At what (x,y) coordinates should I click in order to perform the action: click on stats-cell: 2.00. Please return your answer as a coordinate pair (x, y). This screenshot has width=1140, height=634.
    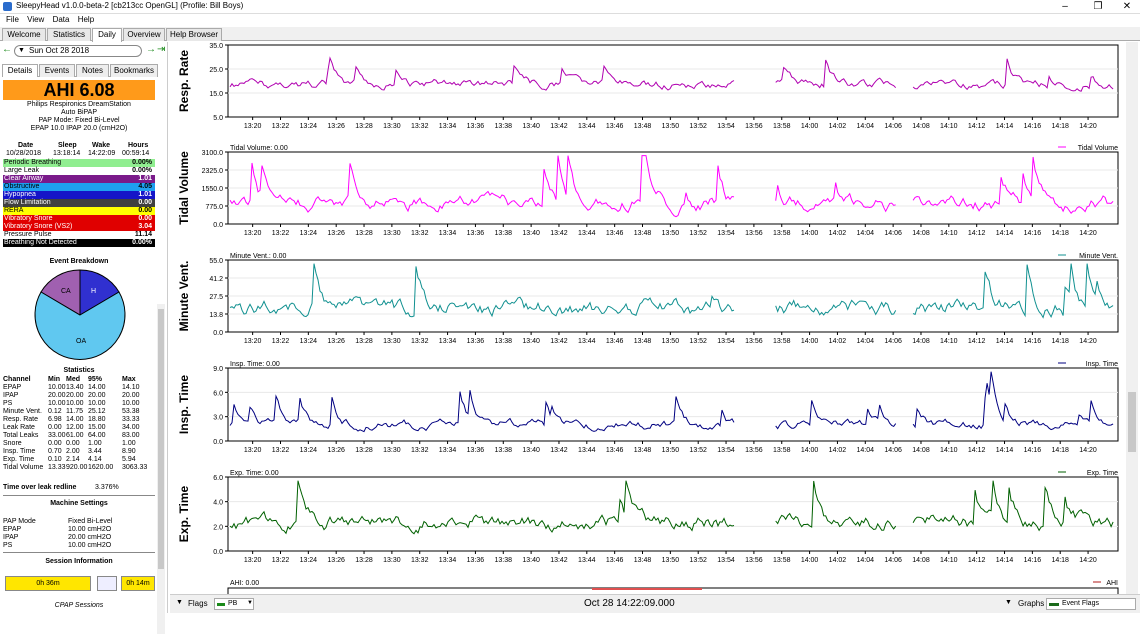
    Looking at the image, I should click on (73, 451).